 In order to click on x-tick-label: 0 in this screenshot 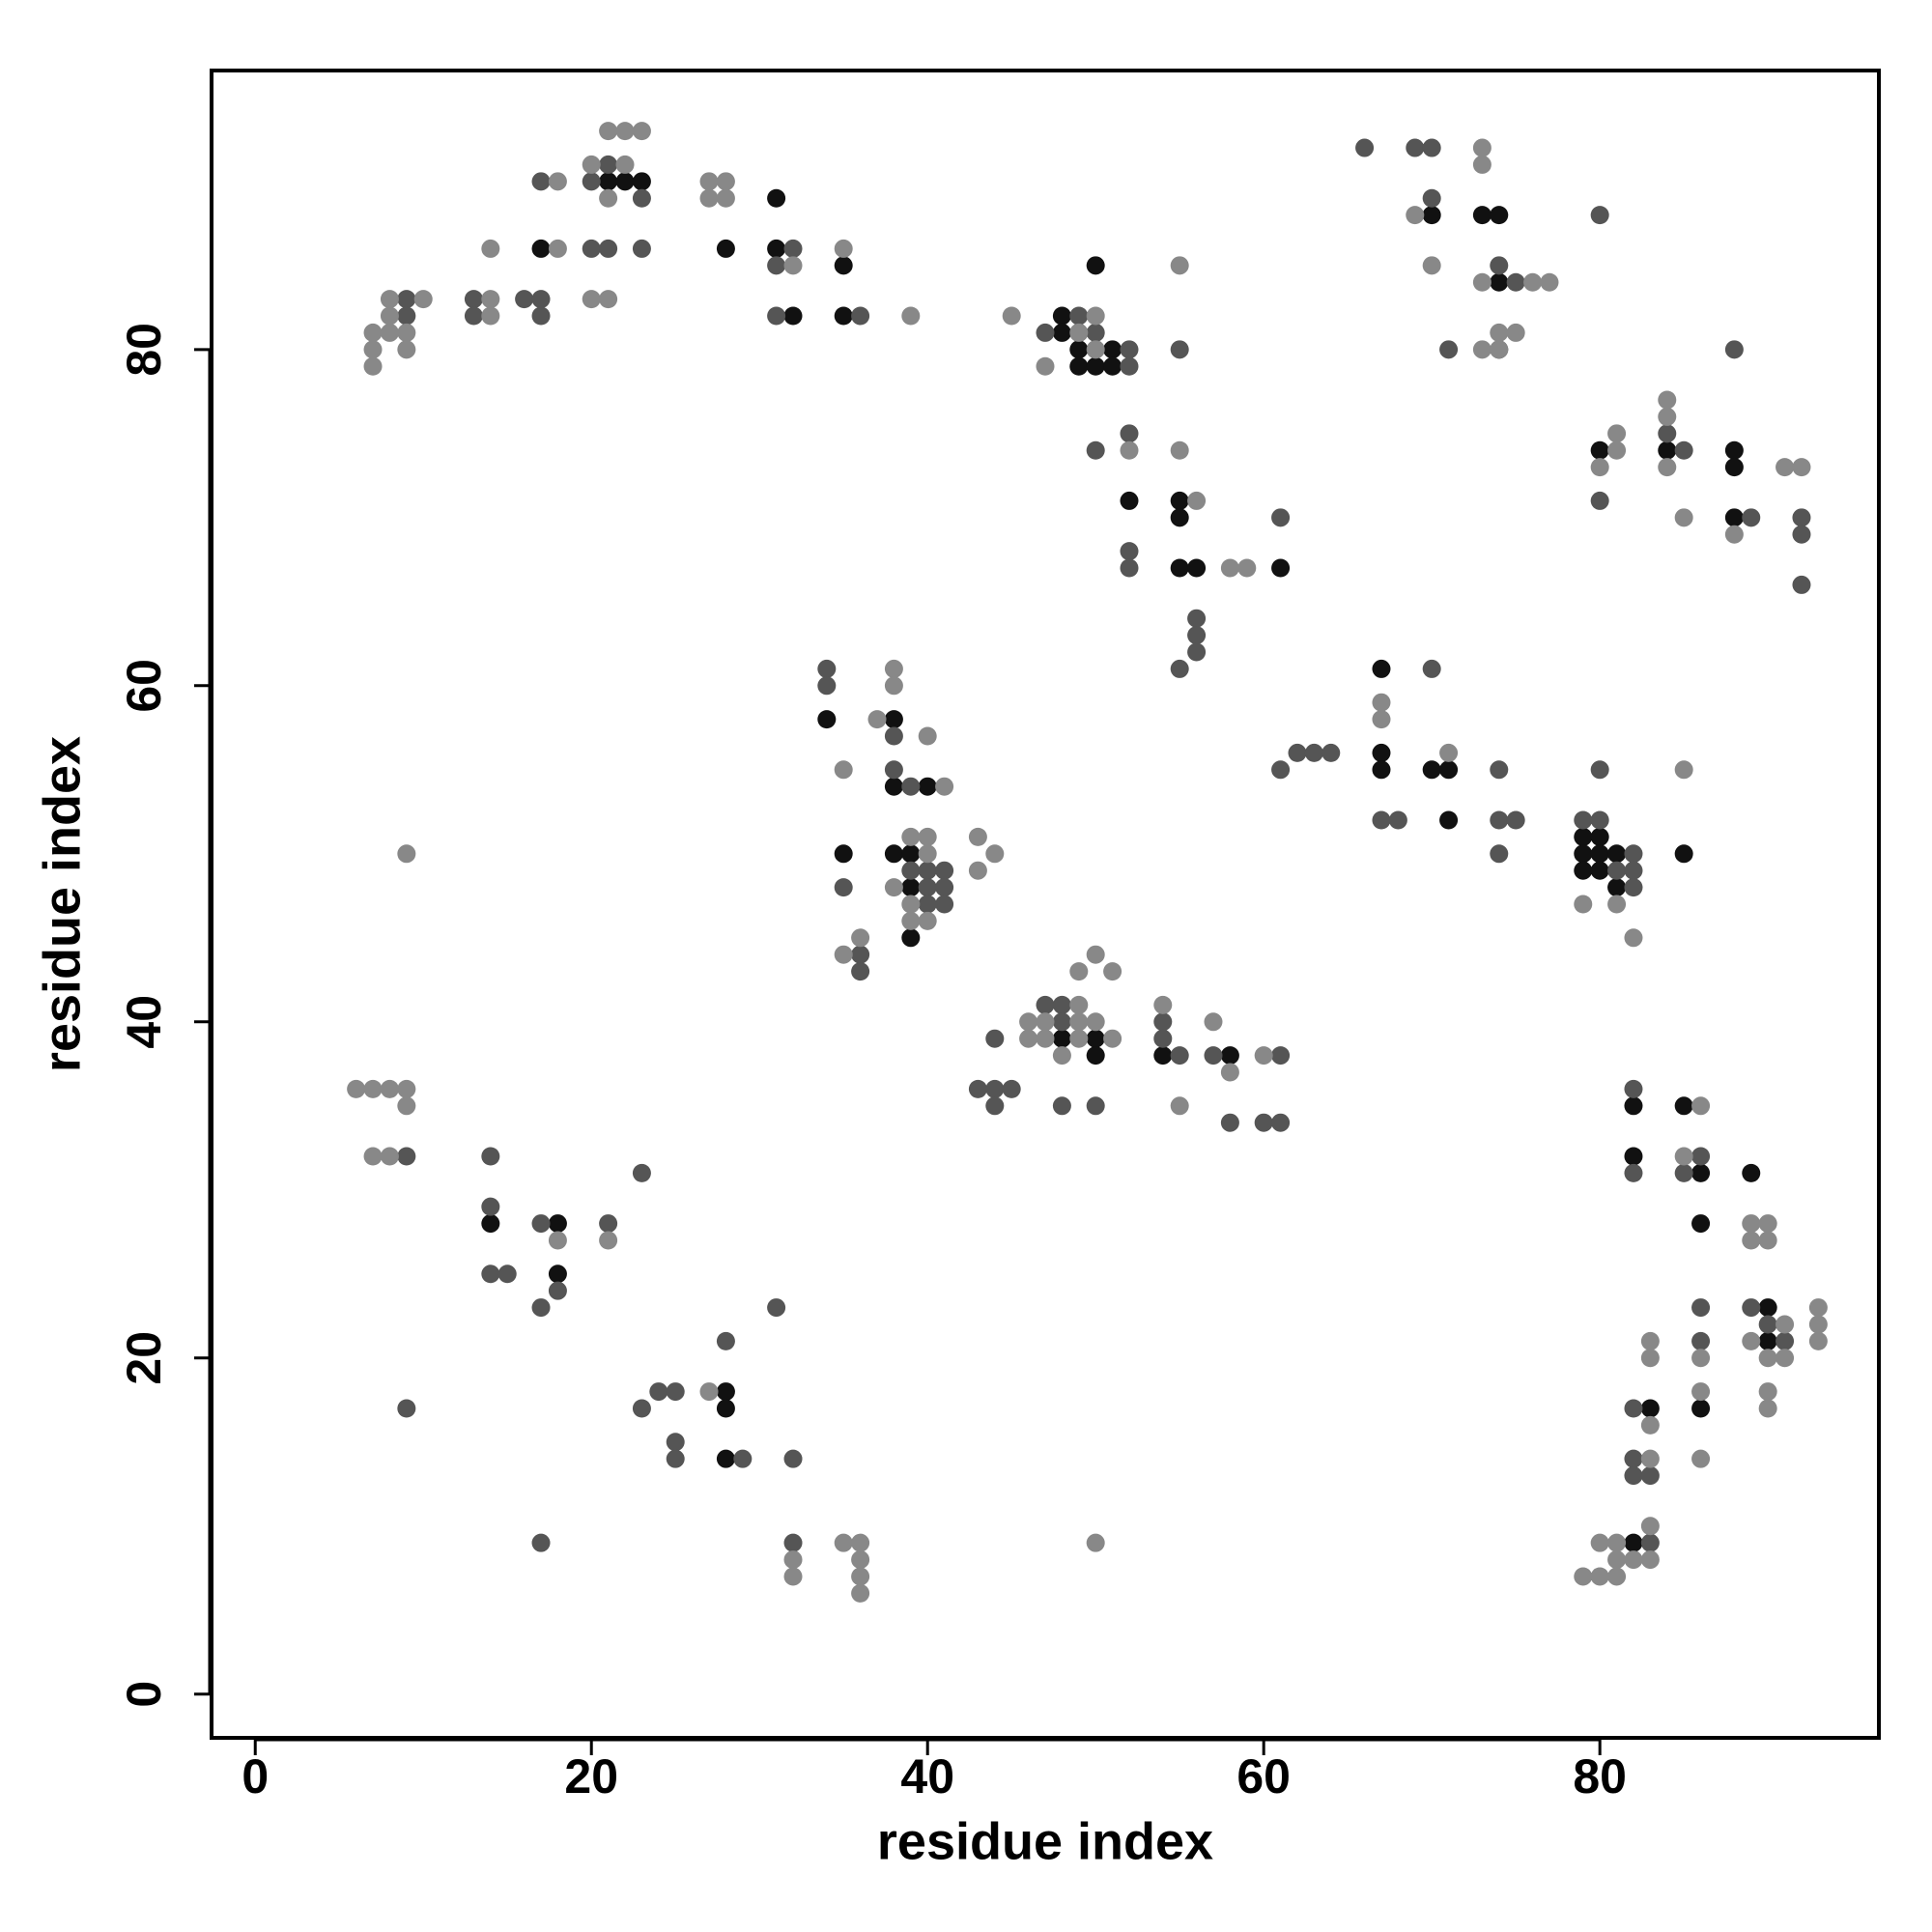, I will do `click(256, 1776)`.